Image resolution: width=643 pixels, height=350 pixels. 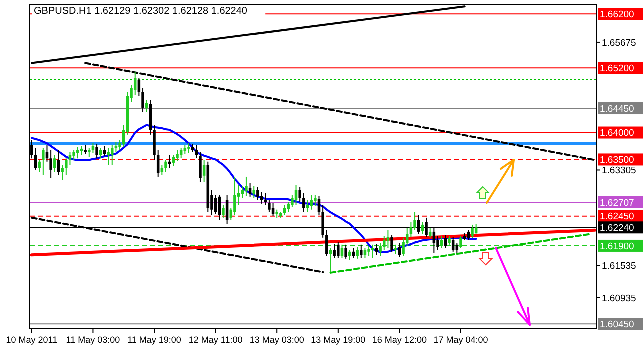 I want to click on y-tick-label: 1.65675, so click(x=619, y=43).